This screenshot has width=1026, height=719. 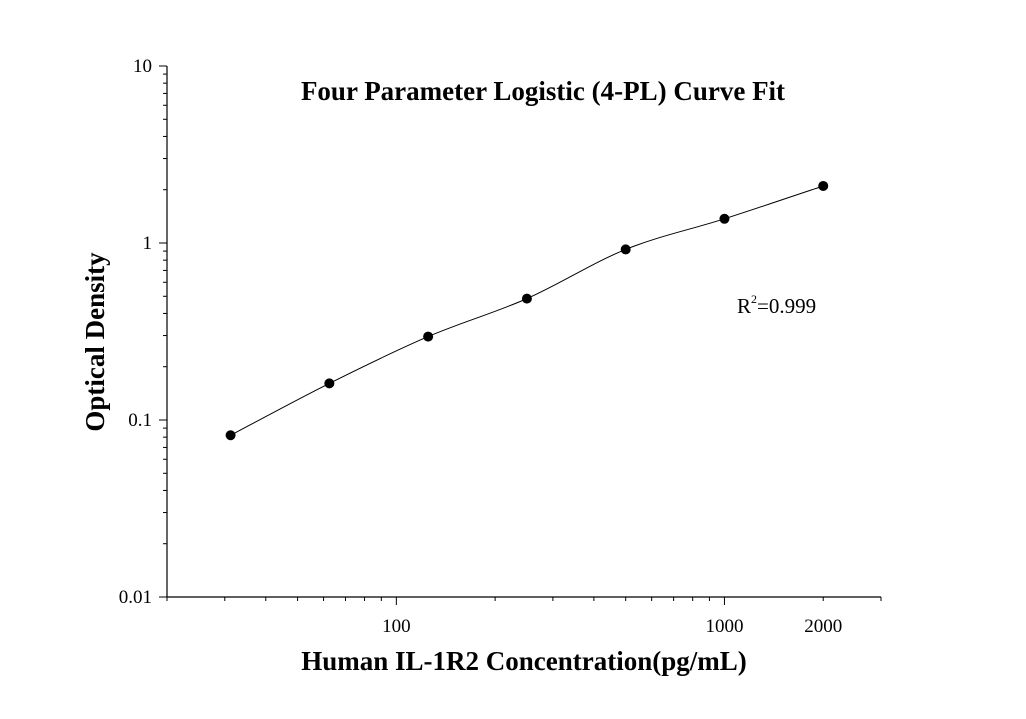 I want to click on r-squared-value: =0.999, so click(x=786, y=306).